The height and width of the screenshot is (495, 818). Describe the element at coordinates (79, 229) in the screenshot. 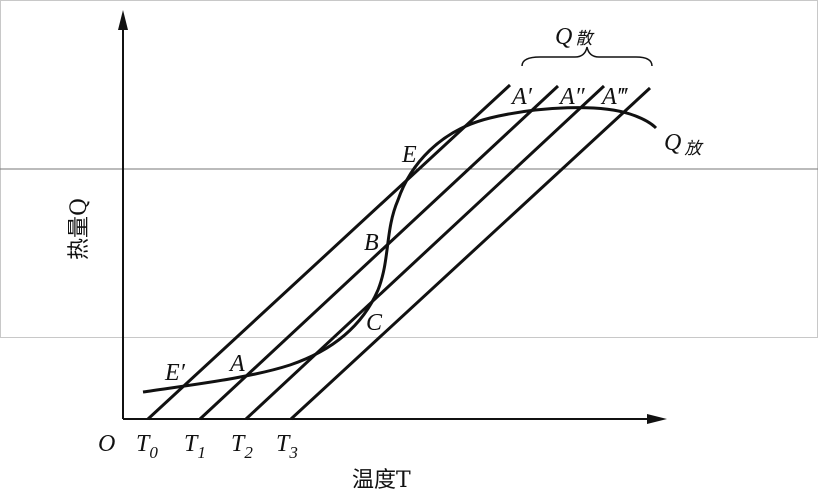

I see `y-axis-label: 热量Q` at that location.